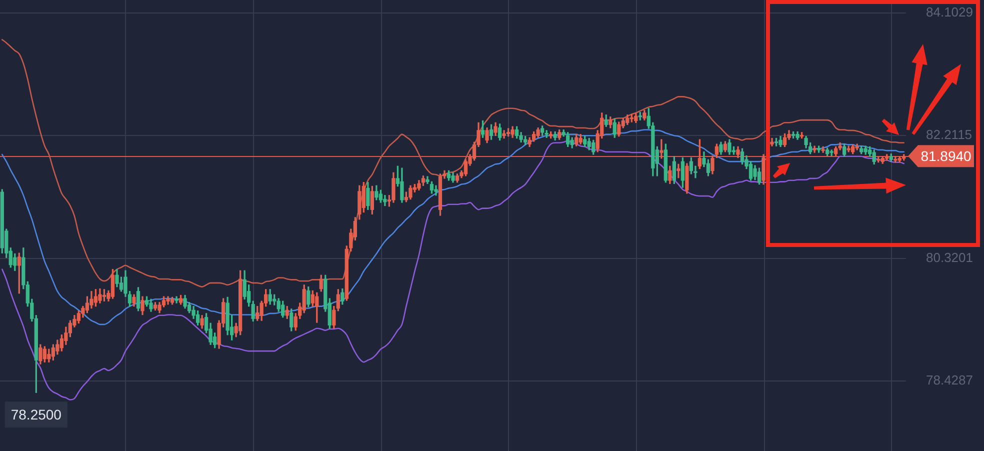 The image size is (984, 451). Describe the element at coordinates (949, 134) in the screenshot. I see `y-tick-label: 82.2115` at that location.